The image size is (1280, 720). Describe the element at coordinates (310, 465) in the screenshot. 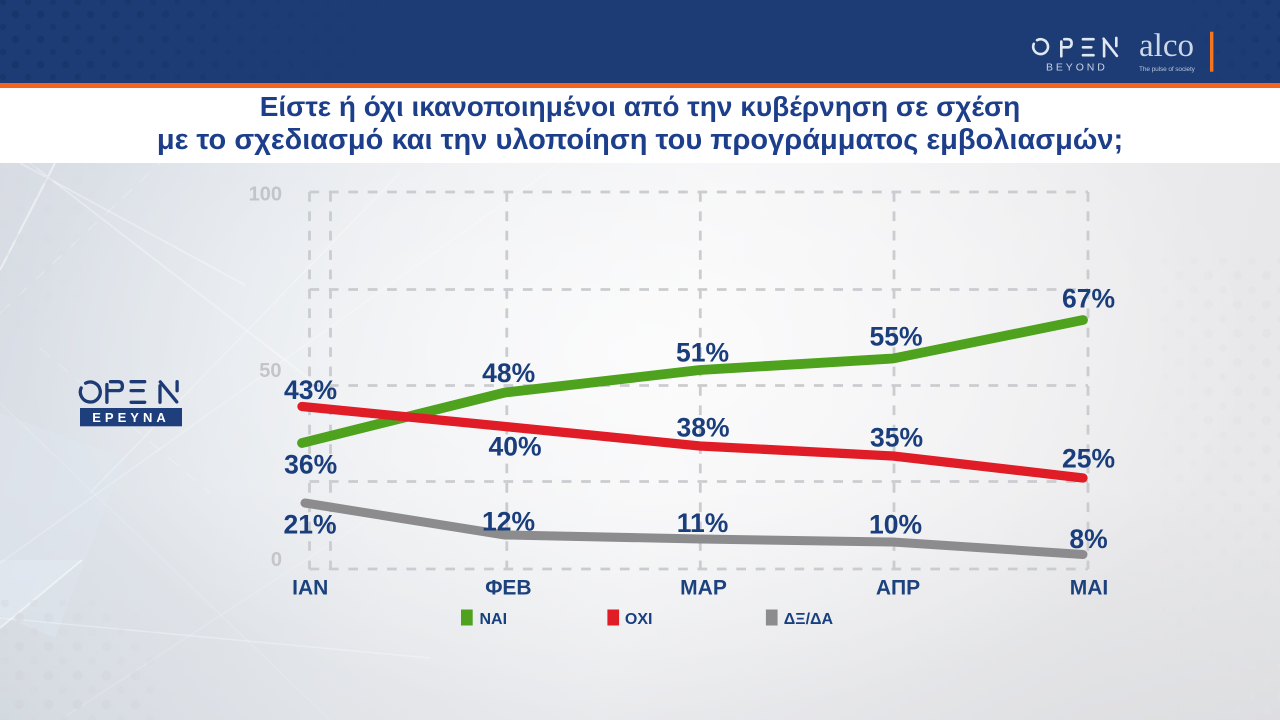

I see `svg-text: 36%` at that location.